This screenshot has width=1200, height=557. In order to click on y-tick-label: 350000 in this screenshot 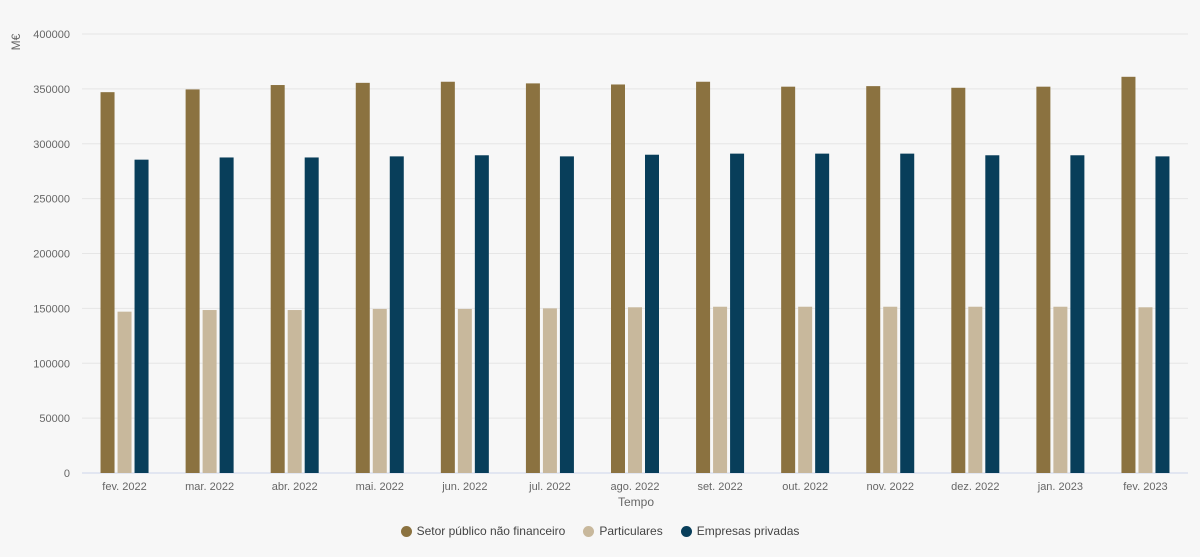, I will do `click(51, 90)`.